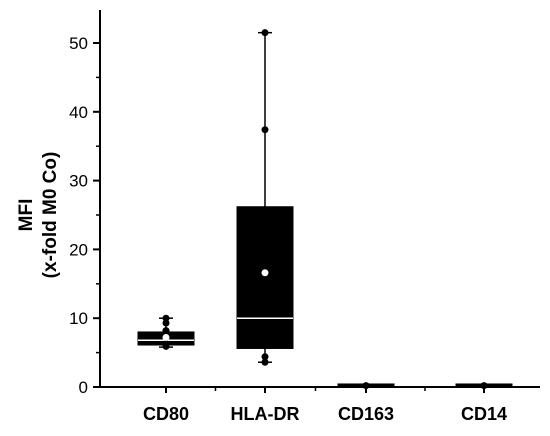 This screenshot has width=550, height=436. Describe the element at coordinates (265, 197) in the screenshot. I see `box-group-hla-dr` at that location.